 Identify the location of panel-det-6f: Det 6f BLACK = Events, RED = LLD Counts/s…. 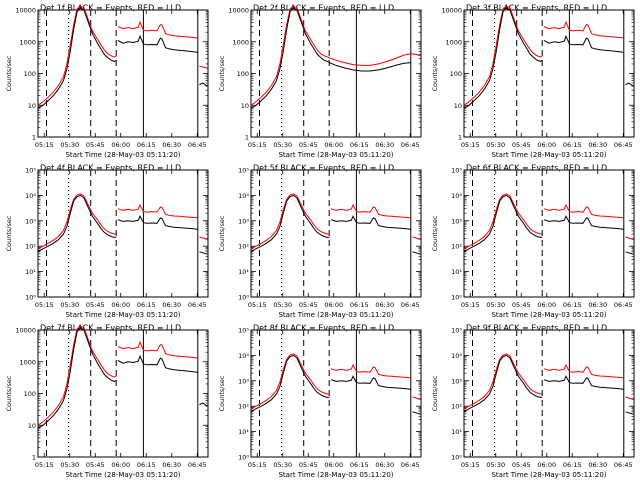
(533, 241).